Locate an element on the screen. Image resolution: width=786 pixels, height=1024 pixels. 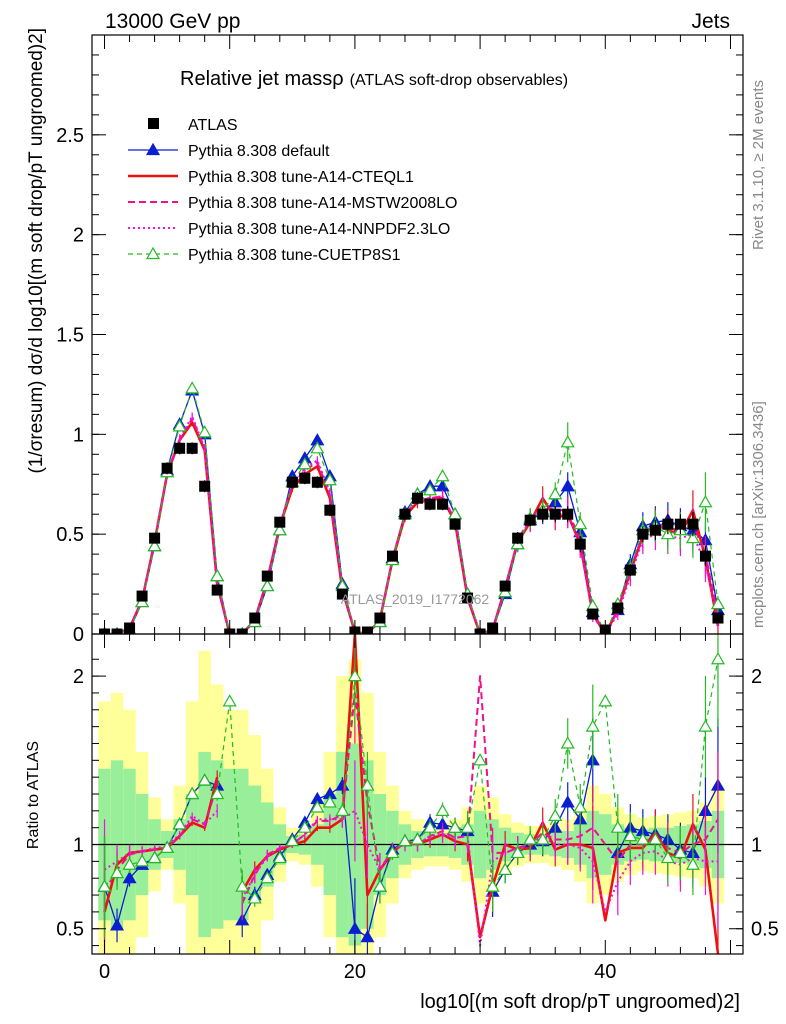
legend-label: ATLAS is located at coordinates (213, 125).